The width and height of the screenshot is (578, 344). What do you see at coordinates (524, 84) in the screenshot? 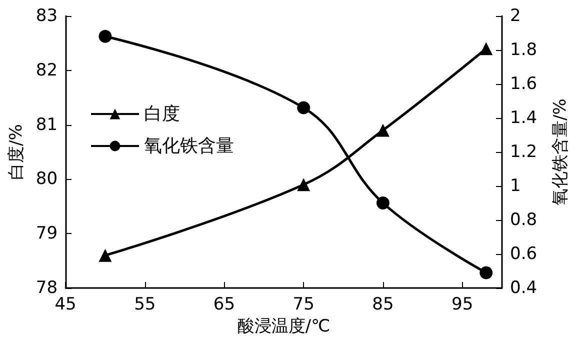
I see `y2-tick-label: 1.6` at bounding box center [524, 84].